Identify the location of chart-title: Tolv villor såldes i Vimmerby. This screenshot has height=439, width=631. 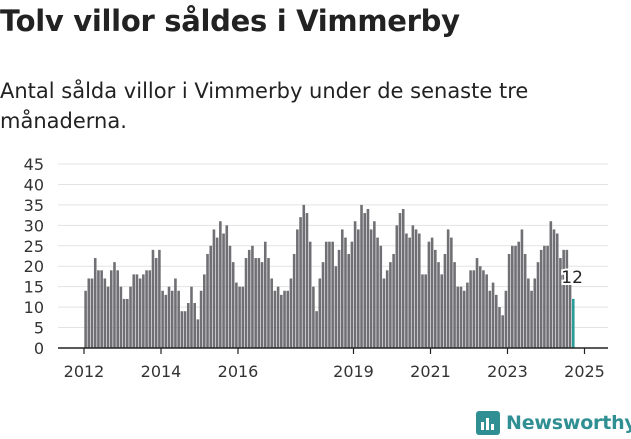
(230, 21).